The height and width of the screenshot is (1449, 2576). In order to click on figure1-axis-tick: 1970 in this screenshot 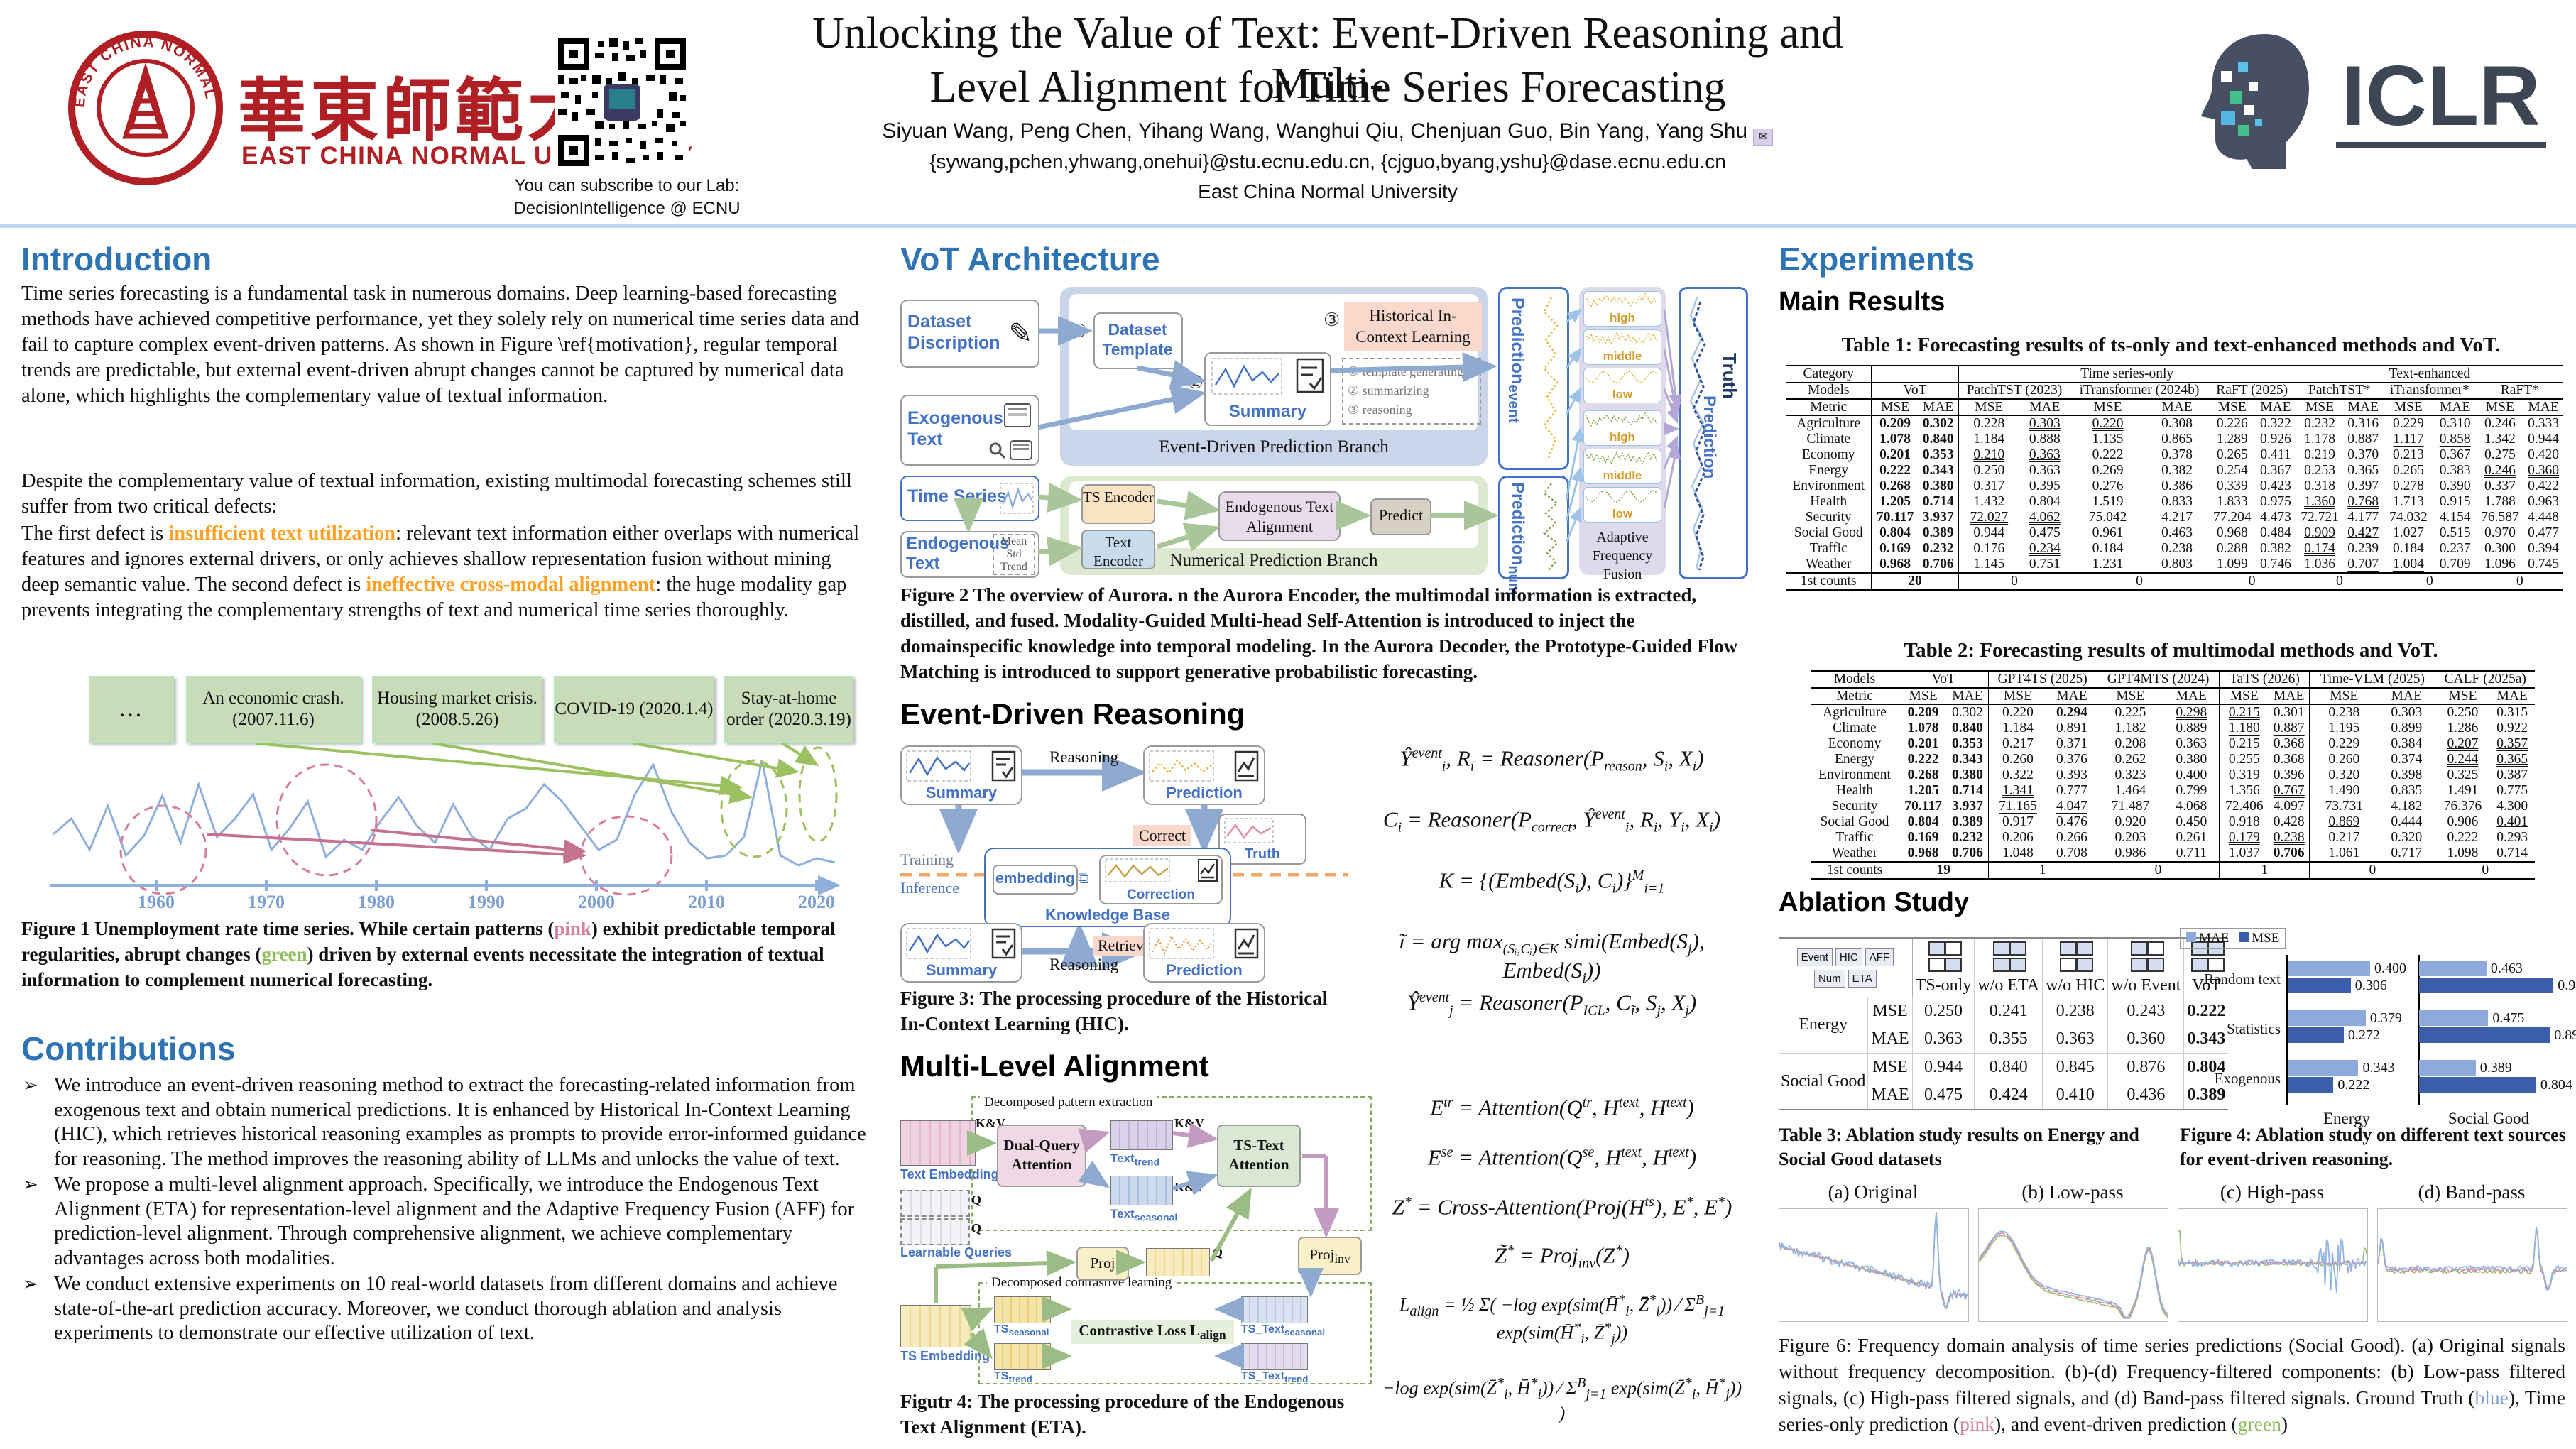, I will do `click(266, 902)`.